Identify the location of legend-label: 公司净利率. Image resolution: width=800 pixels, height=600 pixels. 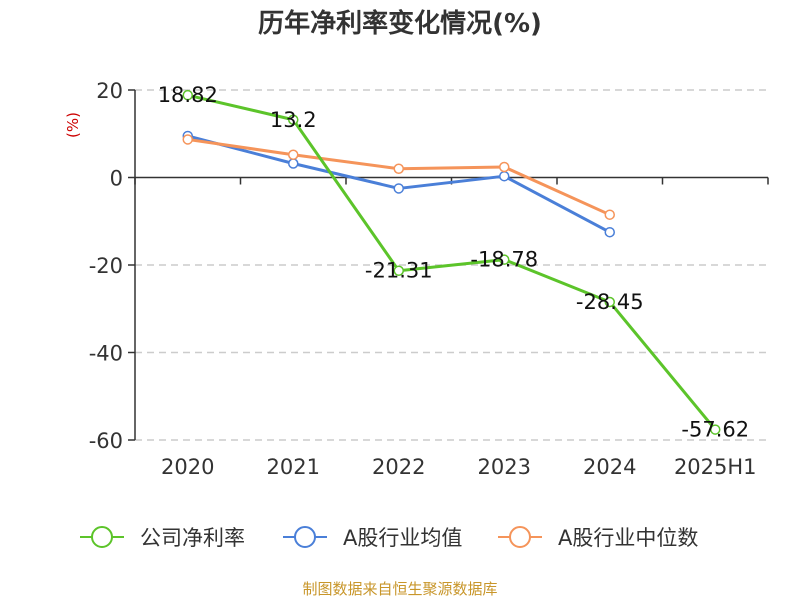
(192, 538).